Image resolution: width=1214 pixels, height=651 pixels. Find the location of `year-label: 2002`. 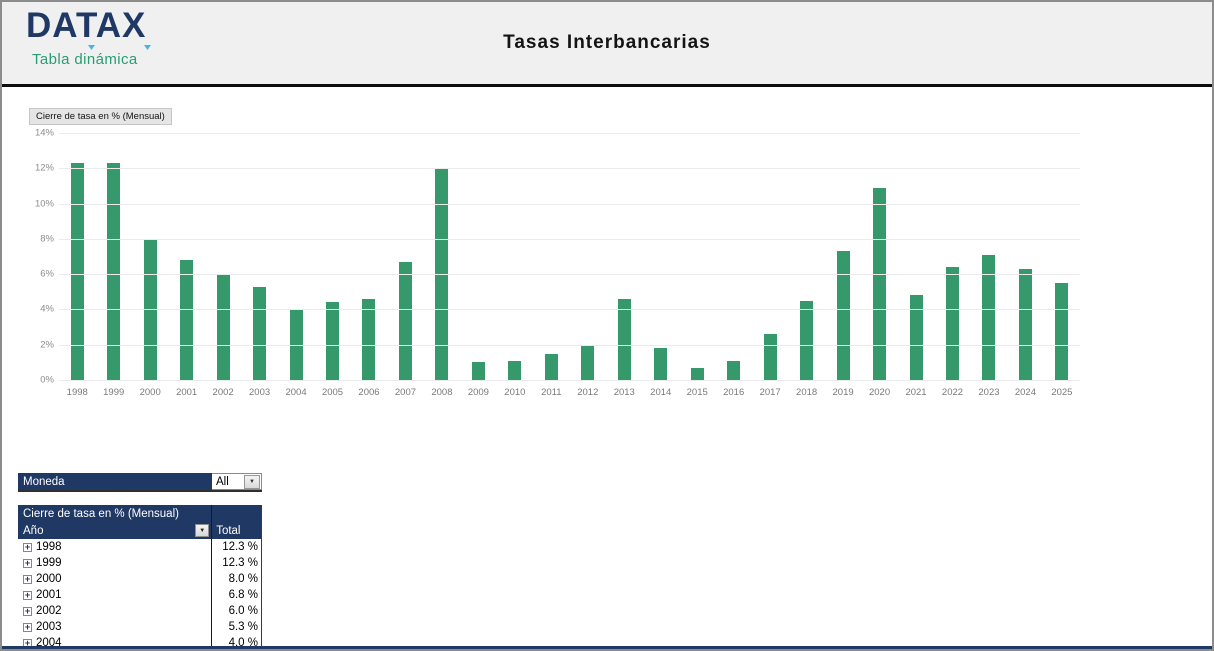

year-label: 2002 is located at coordinates (49, 611).